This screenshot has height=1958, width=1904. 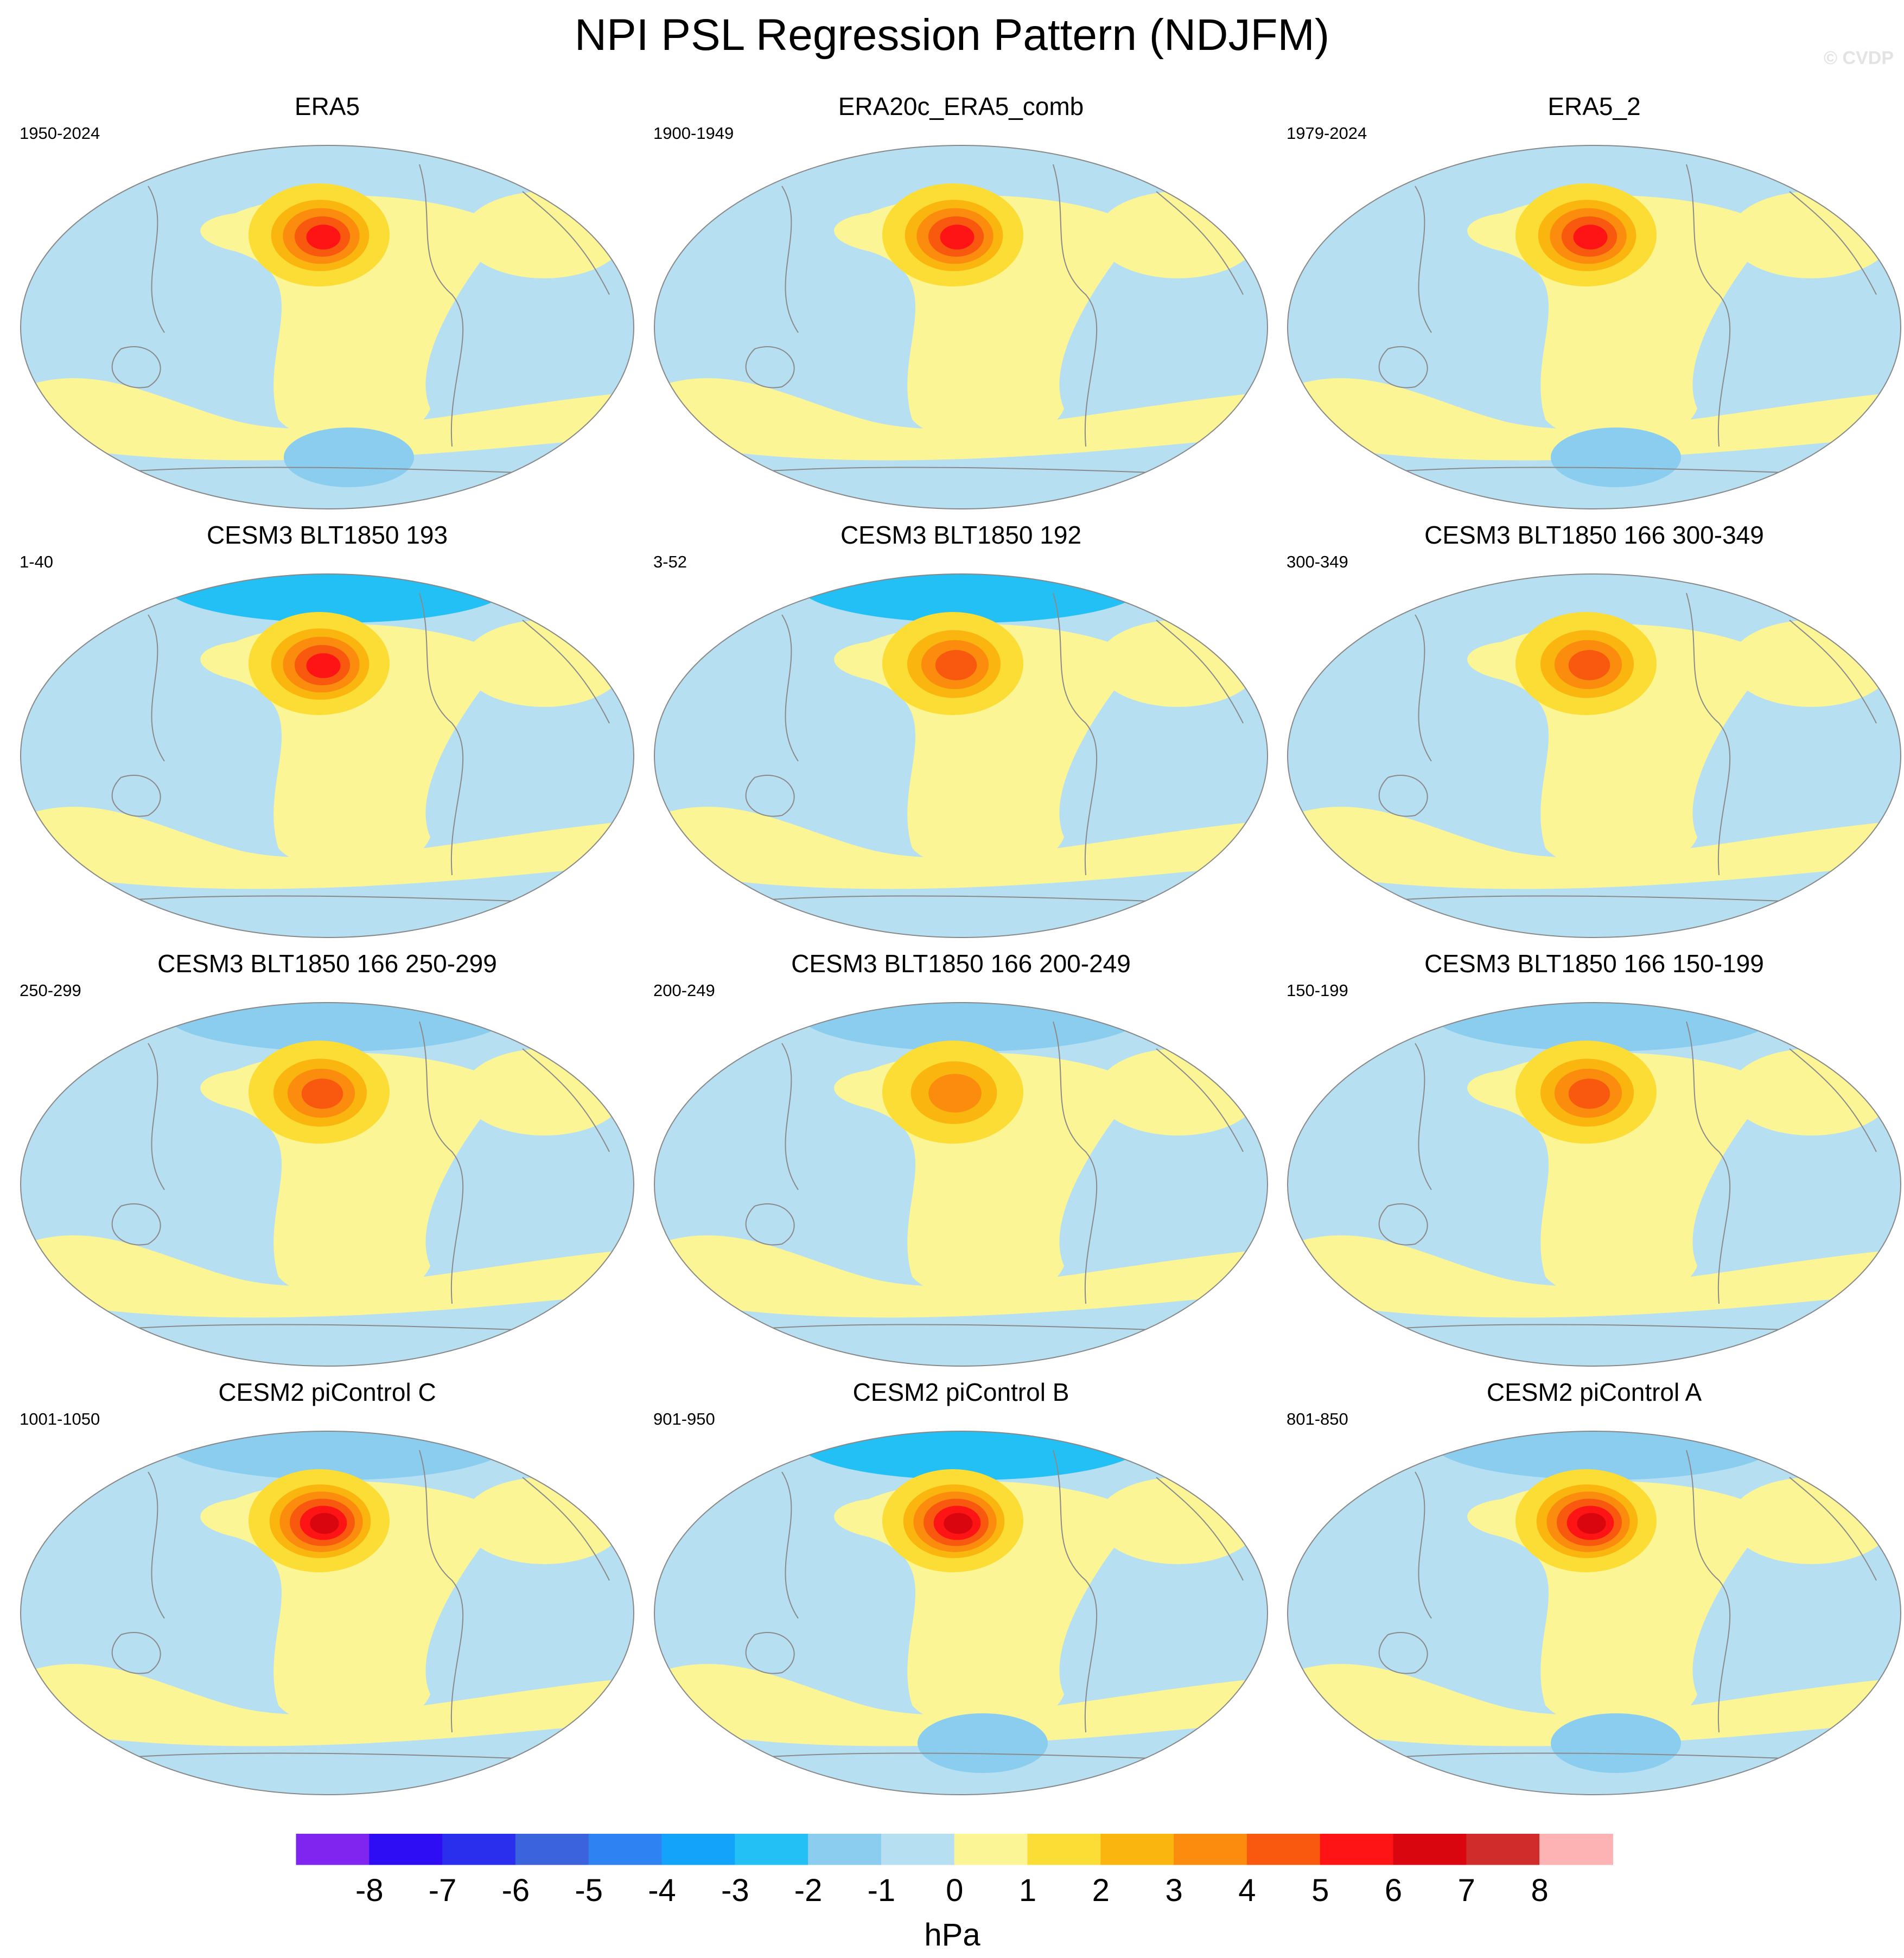 What do you see at coordinates (961, 1592) in the screenshot?
I see `map-panel: CESM2 piControl B 901-950` at bounding box center [961, 1592].